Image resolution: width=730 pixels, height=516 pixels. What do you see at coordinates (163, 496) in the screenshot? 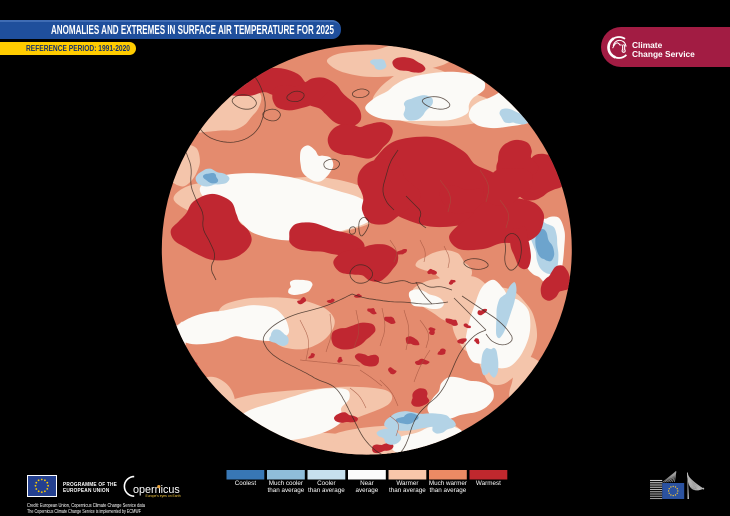
I see `svg-text: Europe's eyes on Earth` at bounding box center [163, 496].